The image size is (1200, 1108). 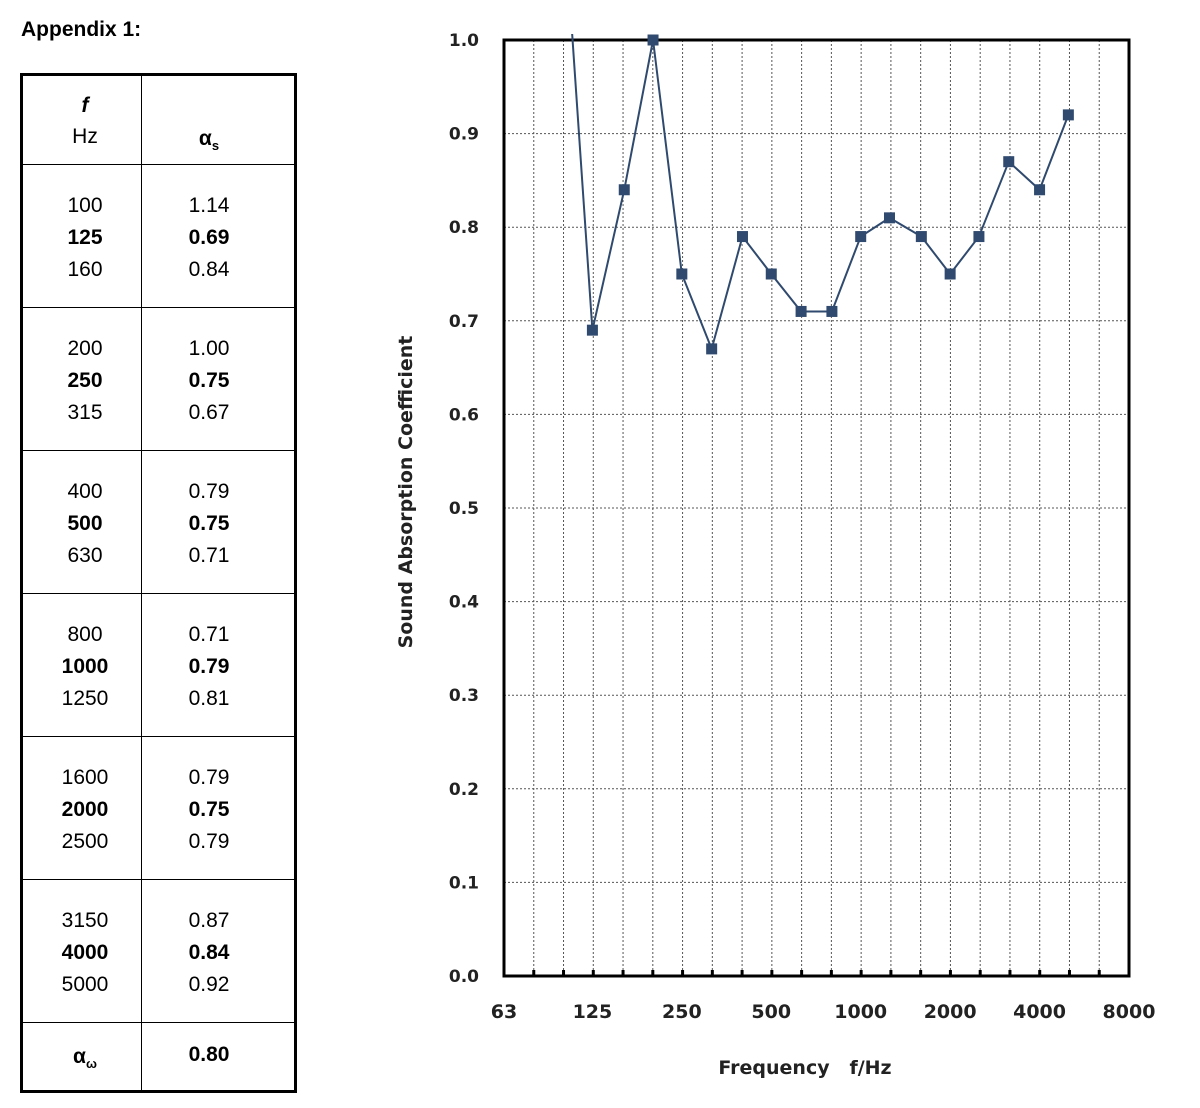 I want to click on table-cell-alpha: 1.00, so click(x=209, y=348).